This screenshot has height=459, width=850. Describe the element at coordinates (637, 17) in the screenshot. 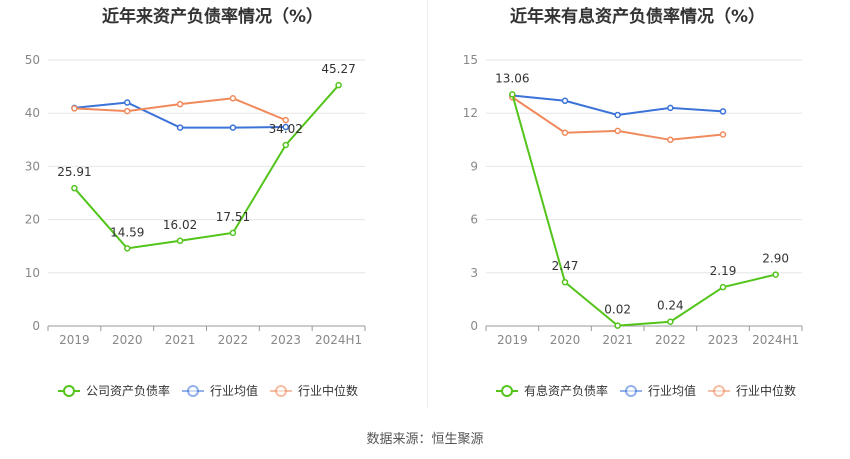

I see `right-chart-title: 近年来有息资产负债率情况（%）` at that location.